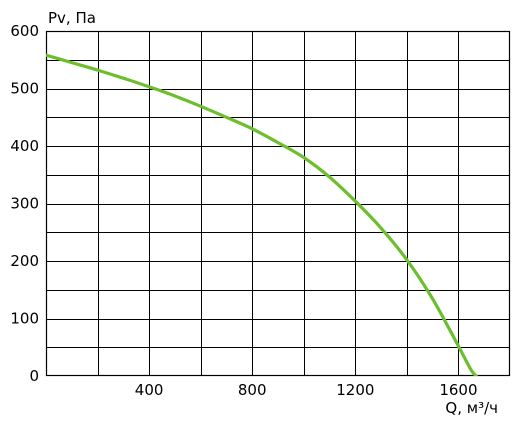 This screenshot has width=523, height=427. What do you see at coordinates (458, 390) in the screenshot?
I see `x-tick-label: 1600` at bounding box center [458, 390].